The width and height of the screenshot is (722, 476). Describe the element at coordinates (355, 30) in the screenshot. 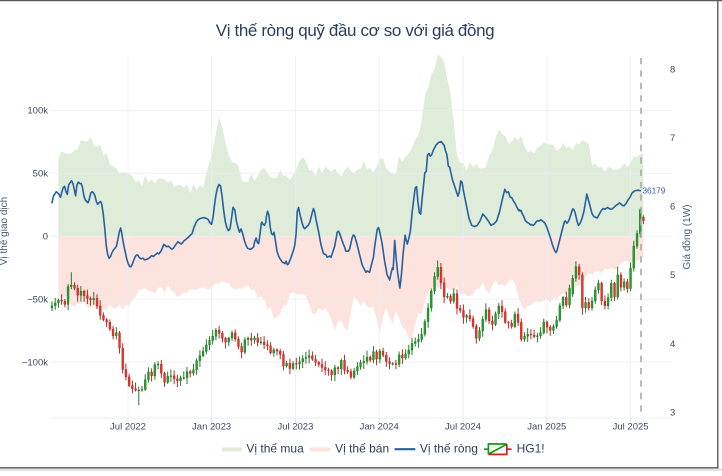

I see `svg-text:Vị thế ròng quỹ đầu cơ so với: Vị thế ròng quỹ đầu cơ so với giá đồng` at that location.